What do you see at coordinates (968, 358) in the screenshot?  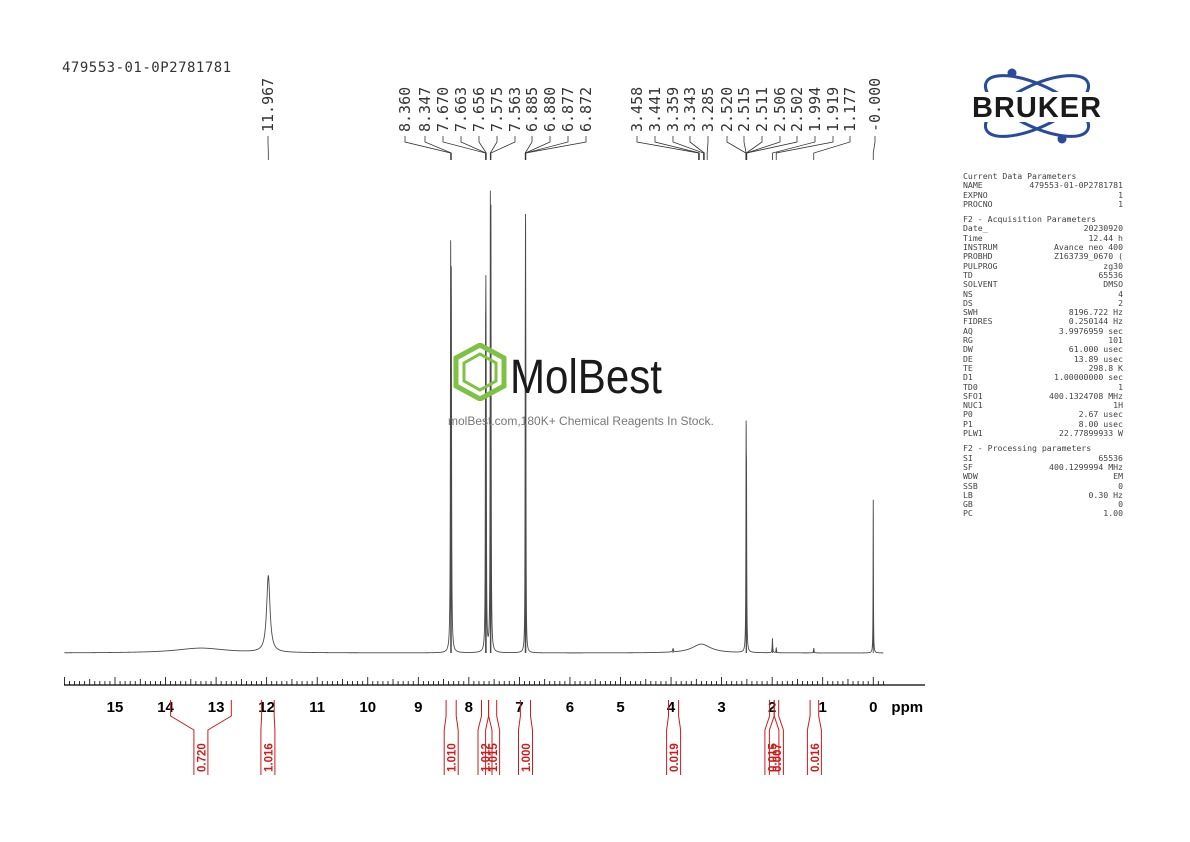 I see `param-key: DE` at bounding box center [968, 358].